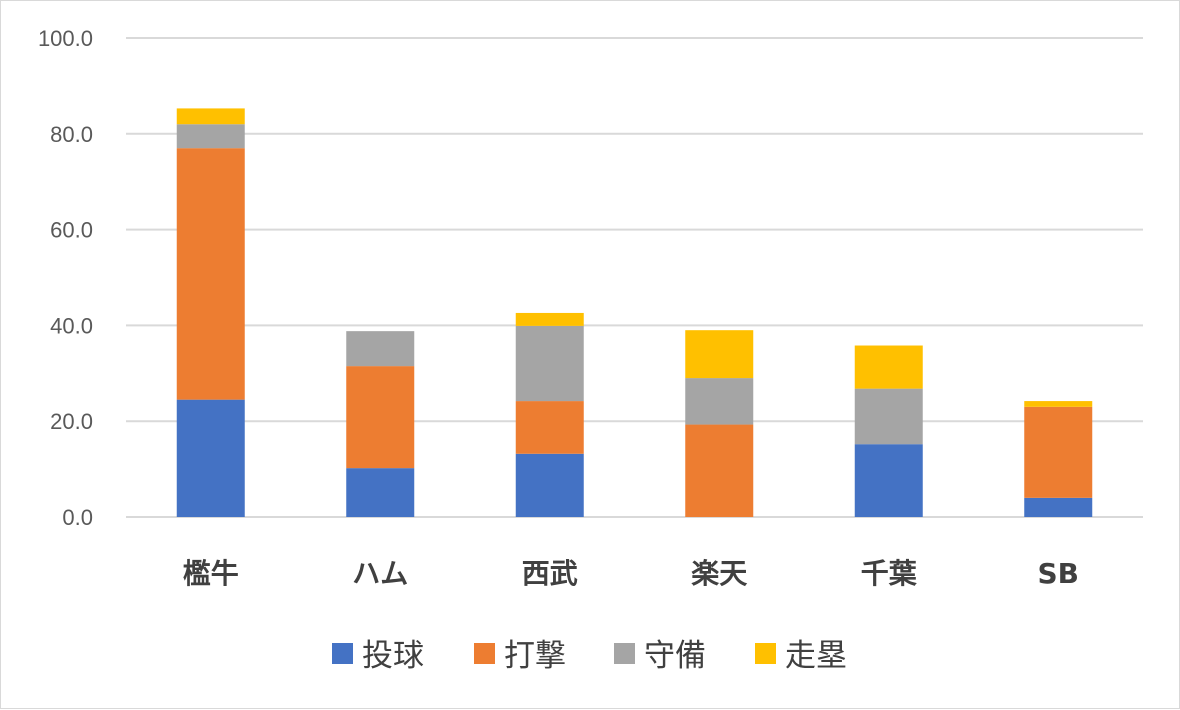 The image size is (1180, 710). What do you see at coordinates (71, 325) in the screenshot?
I see `y-tick-label: 40.0` at bounding box center [71, 325].